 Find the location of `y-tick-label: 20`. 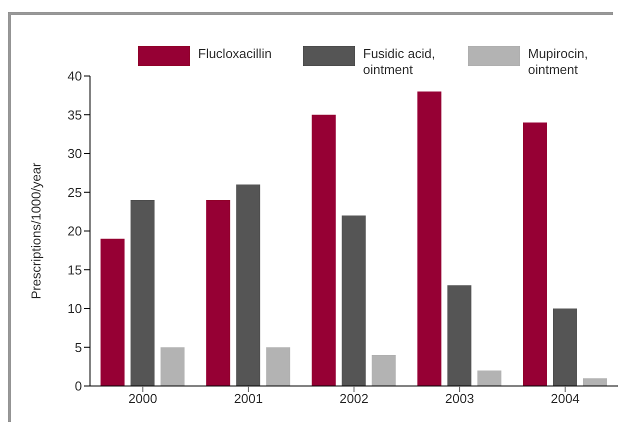

y-tick-label: 20 is located at coordinates (75, 231).